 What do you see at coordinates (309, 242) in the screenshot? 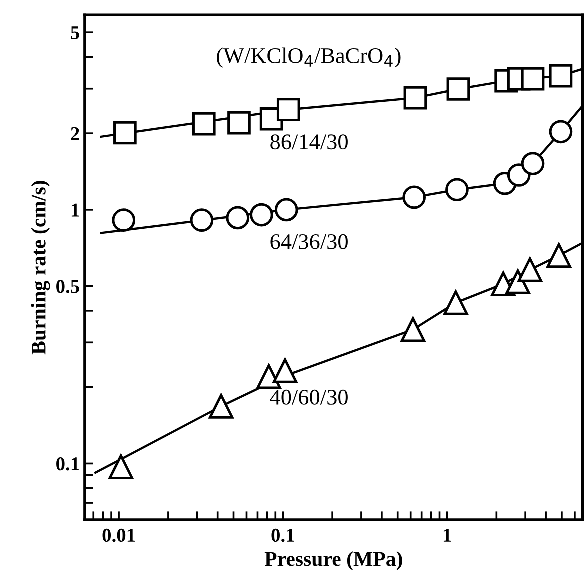
I see `series-label: 64/36/30` at bounding box center [309, 242].